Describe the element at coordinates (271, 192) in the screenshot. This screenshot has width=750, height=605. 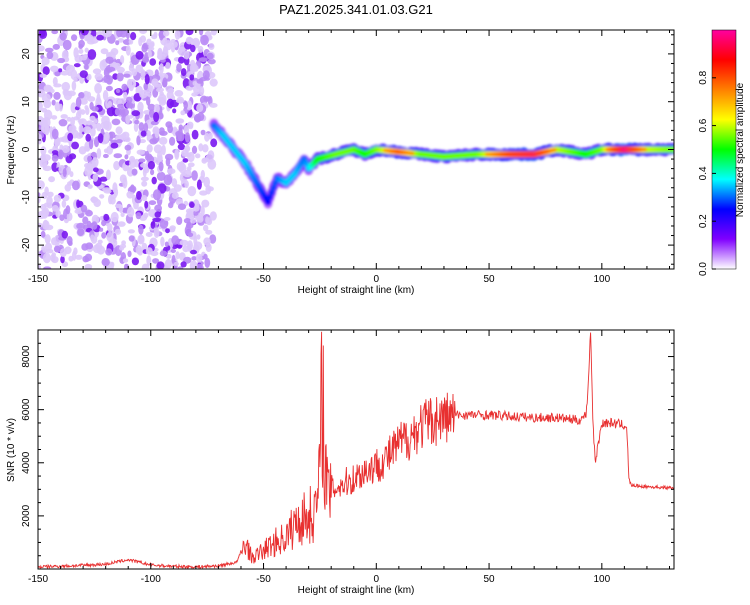
I see `ridge-core` at that location.